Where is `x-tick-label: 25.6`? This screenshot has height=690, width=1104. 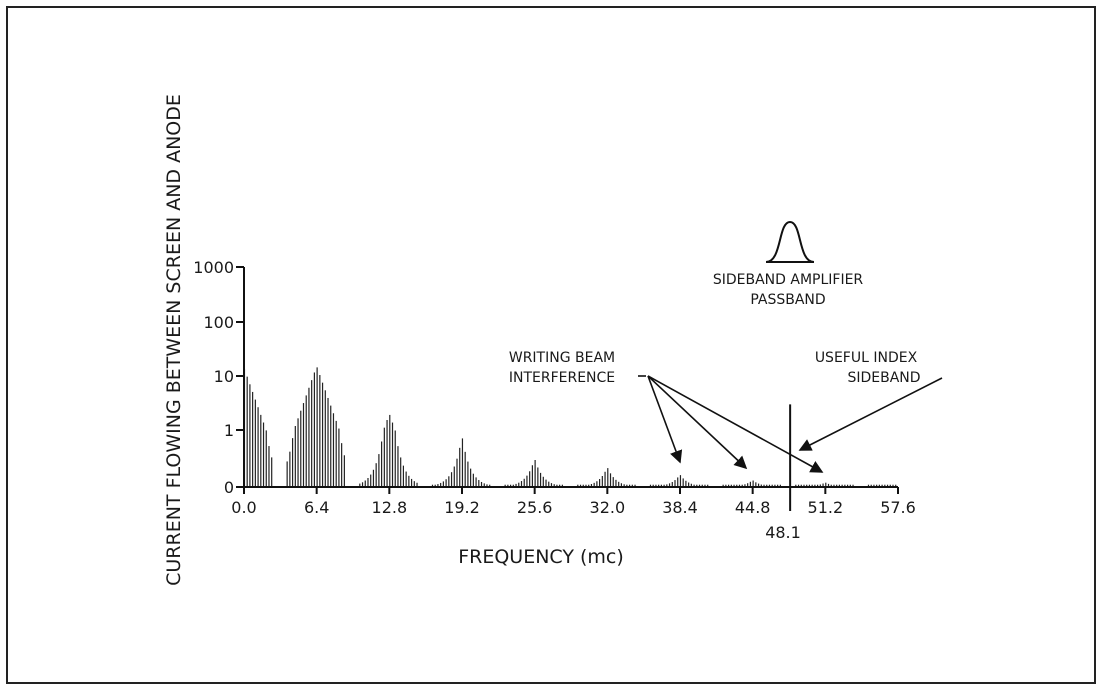
x-tick-label: 25.6 is located at coordinates (535, 507).